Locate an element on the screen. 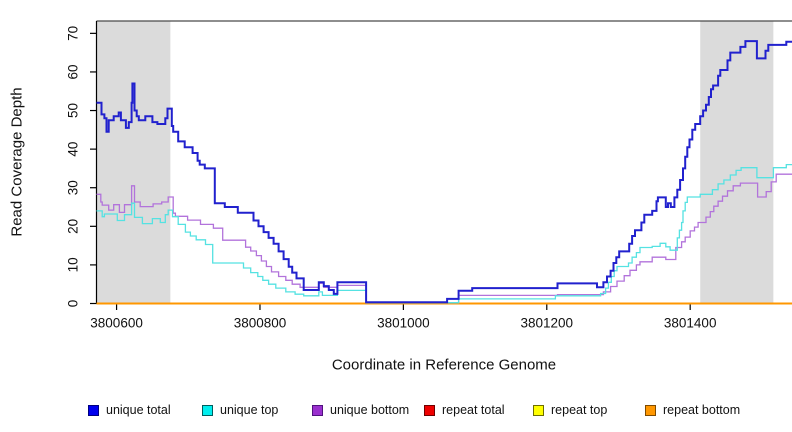 The image size is (792, 432). y-tick-label: 20 is located at coordinates (73, 226).